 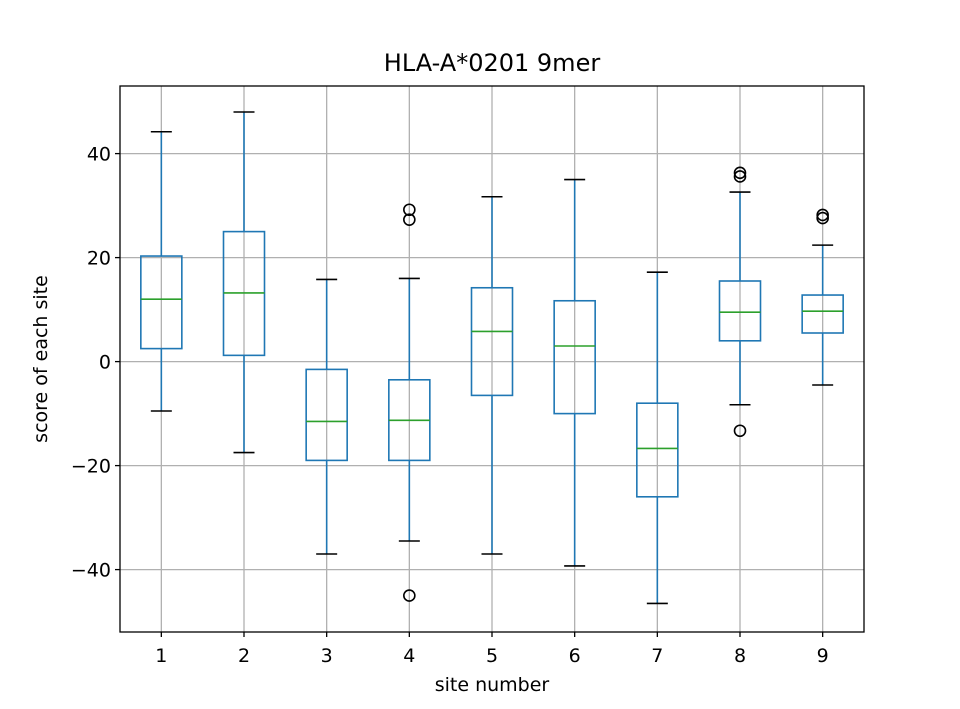 I want to click on x-tick-label: 9, so click(x=823, y=656).